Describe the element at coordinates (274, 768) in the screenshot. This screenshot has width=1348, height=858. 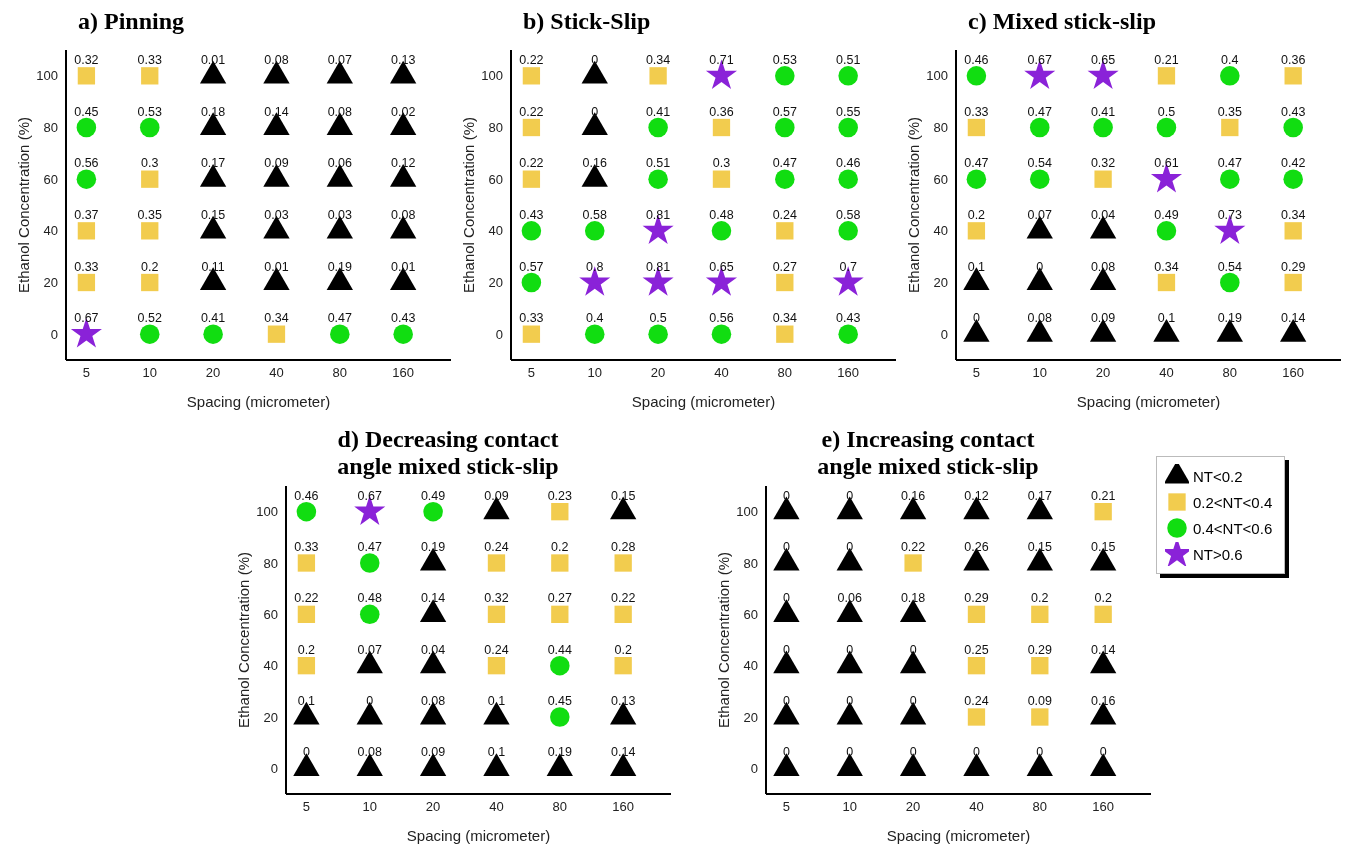
I see `y-tick-label: 0` at that location.